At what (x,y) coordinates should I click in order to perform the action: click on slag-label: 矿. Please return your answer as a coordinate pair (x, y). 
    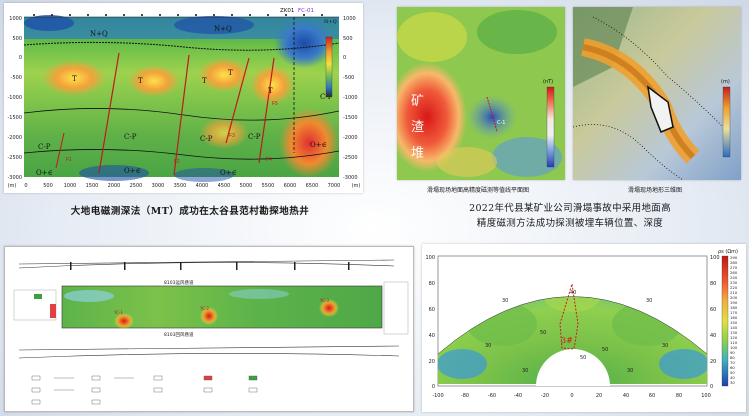
    Looking at the image, I should click on (417, 101).